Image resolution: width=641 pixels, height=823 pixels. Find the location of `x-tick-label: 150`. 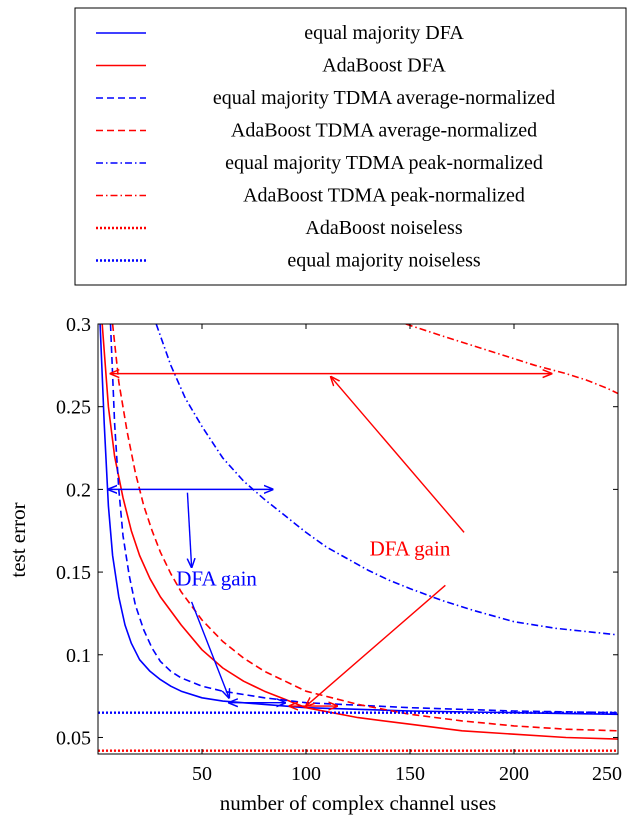

x-tick-label: 150 is located at coordinates (410, 774).